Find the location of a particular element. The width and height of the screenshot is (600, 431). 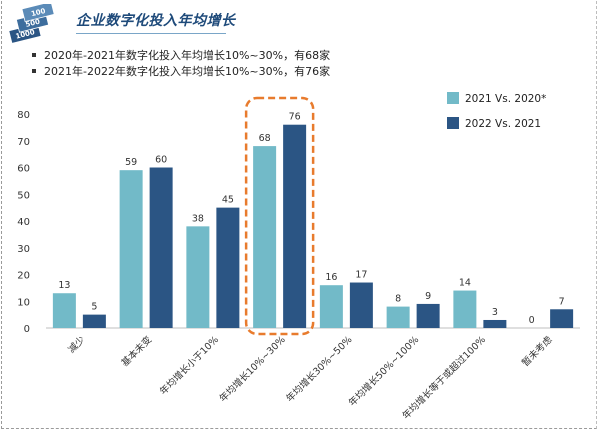

banknote-label-100: 100 is located at coordinates (38, 12).